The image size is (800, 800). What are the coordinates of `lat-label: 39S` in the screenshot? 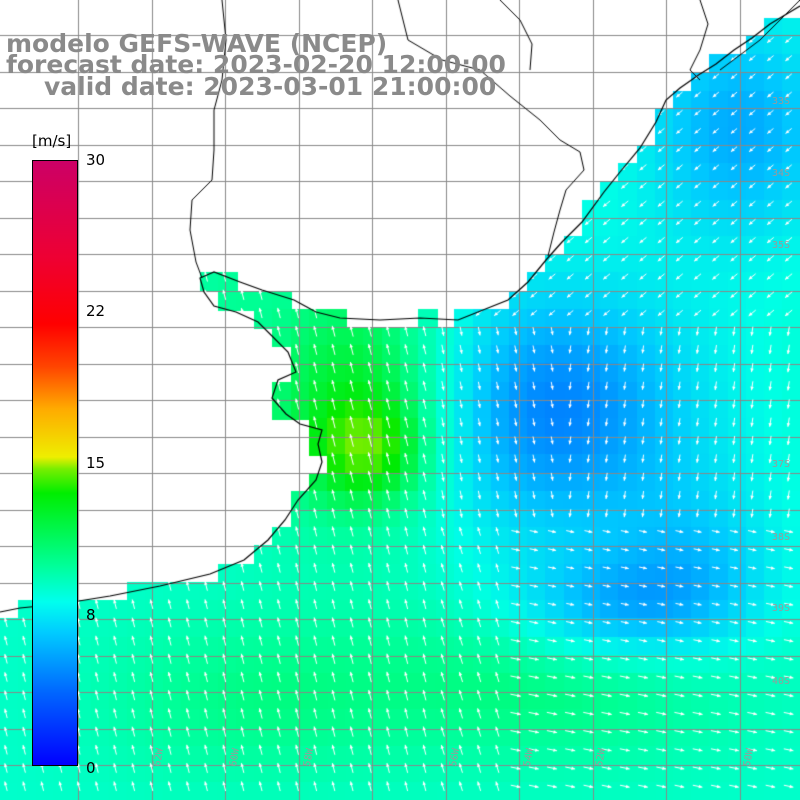 It's located at (781, 608).